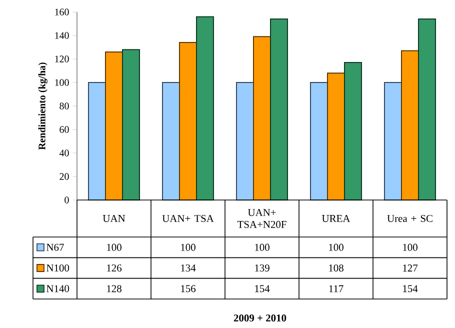 The height and width of the screenshot is (328, 455). What do you see at coordinates (62, 35) in the screenshot?
I see `y-tick-label: 140` at bounding box center [62, 35].